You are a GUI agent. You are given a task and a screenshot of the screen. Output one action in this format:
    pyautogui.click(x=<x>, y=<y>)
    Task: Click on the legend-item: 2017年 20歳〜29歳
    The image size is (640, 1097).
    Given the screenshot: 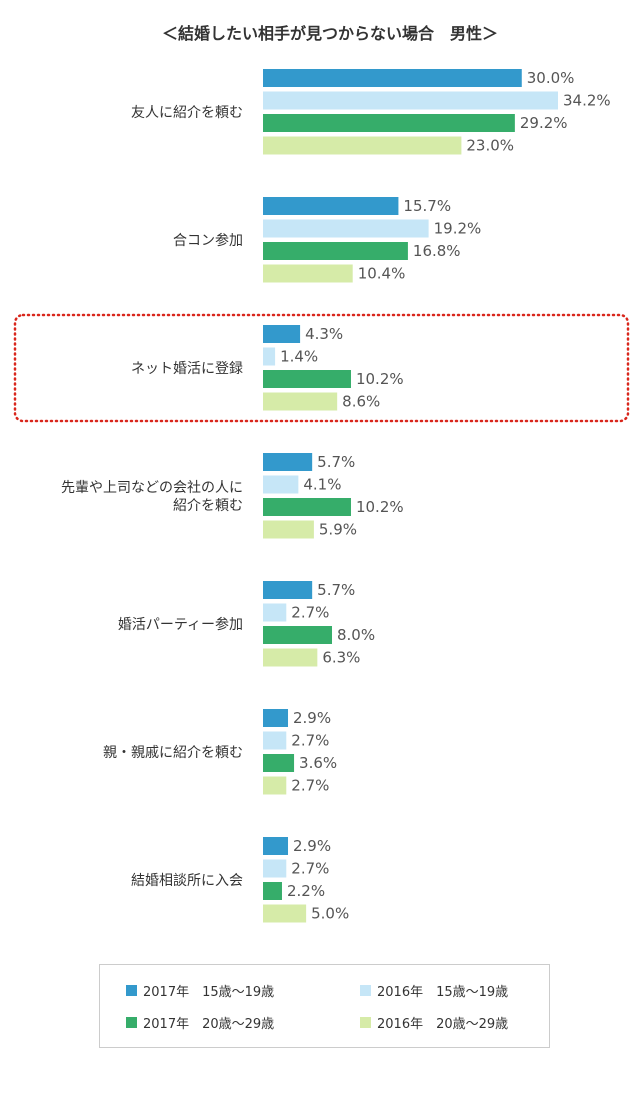 What is the action you would take?
    pyautogui.click(x=200, y=1022)
    